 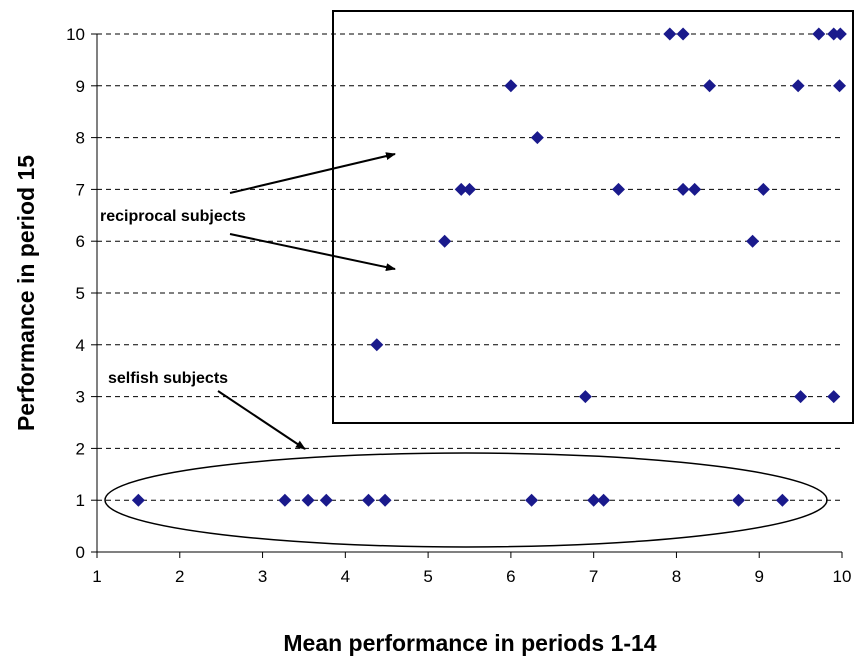 I want to click on y-tick-label: 9, so click(x=80, y=86).